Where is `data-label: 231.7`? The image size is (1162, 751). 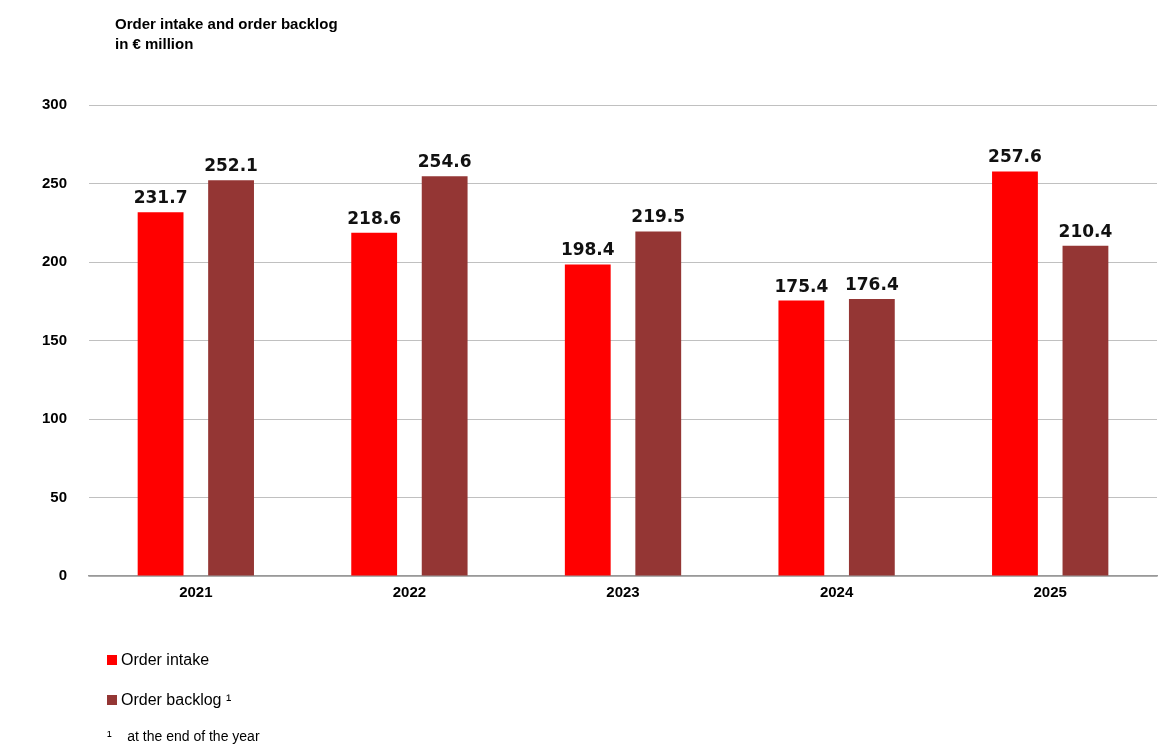 data-label: 231.7 is located at coordinates (160, 197).